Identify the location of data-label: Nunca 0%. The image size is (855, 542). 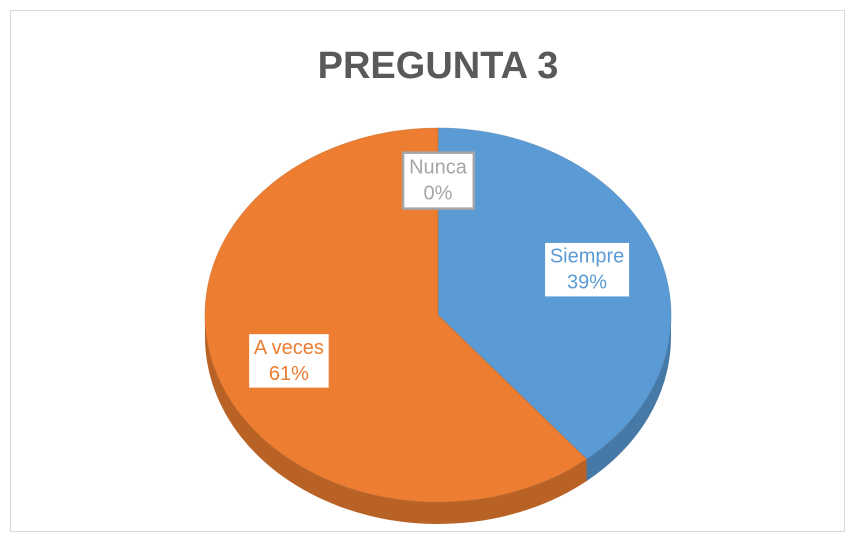
(438, 180).